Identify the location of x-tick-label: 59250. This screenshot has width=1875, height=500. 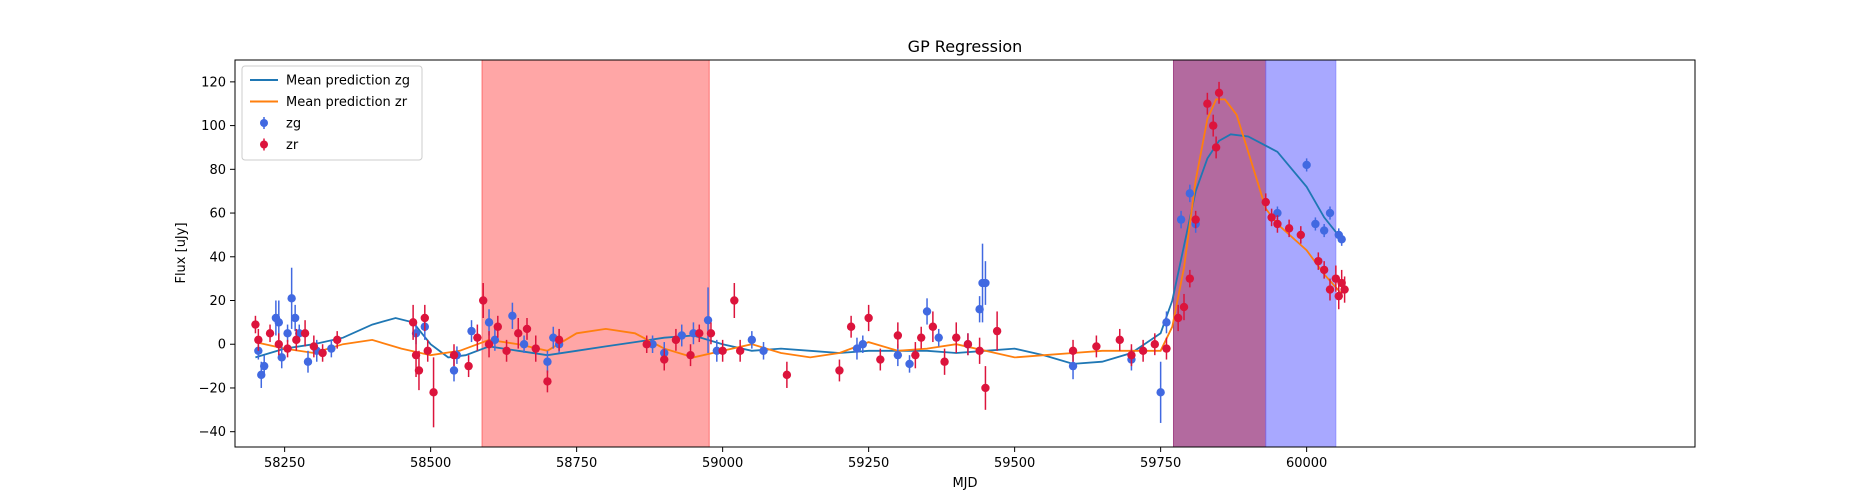
(868, 463).